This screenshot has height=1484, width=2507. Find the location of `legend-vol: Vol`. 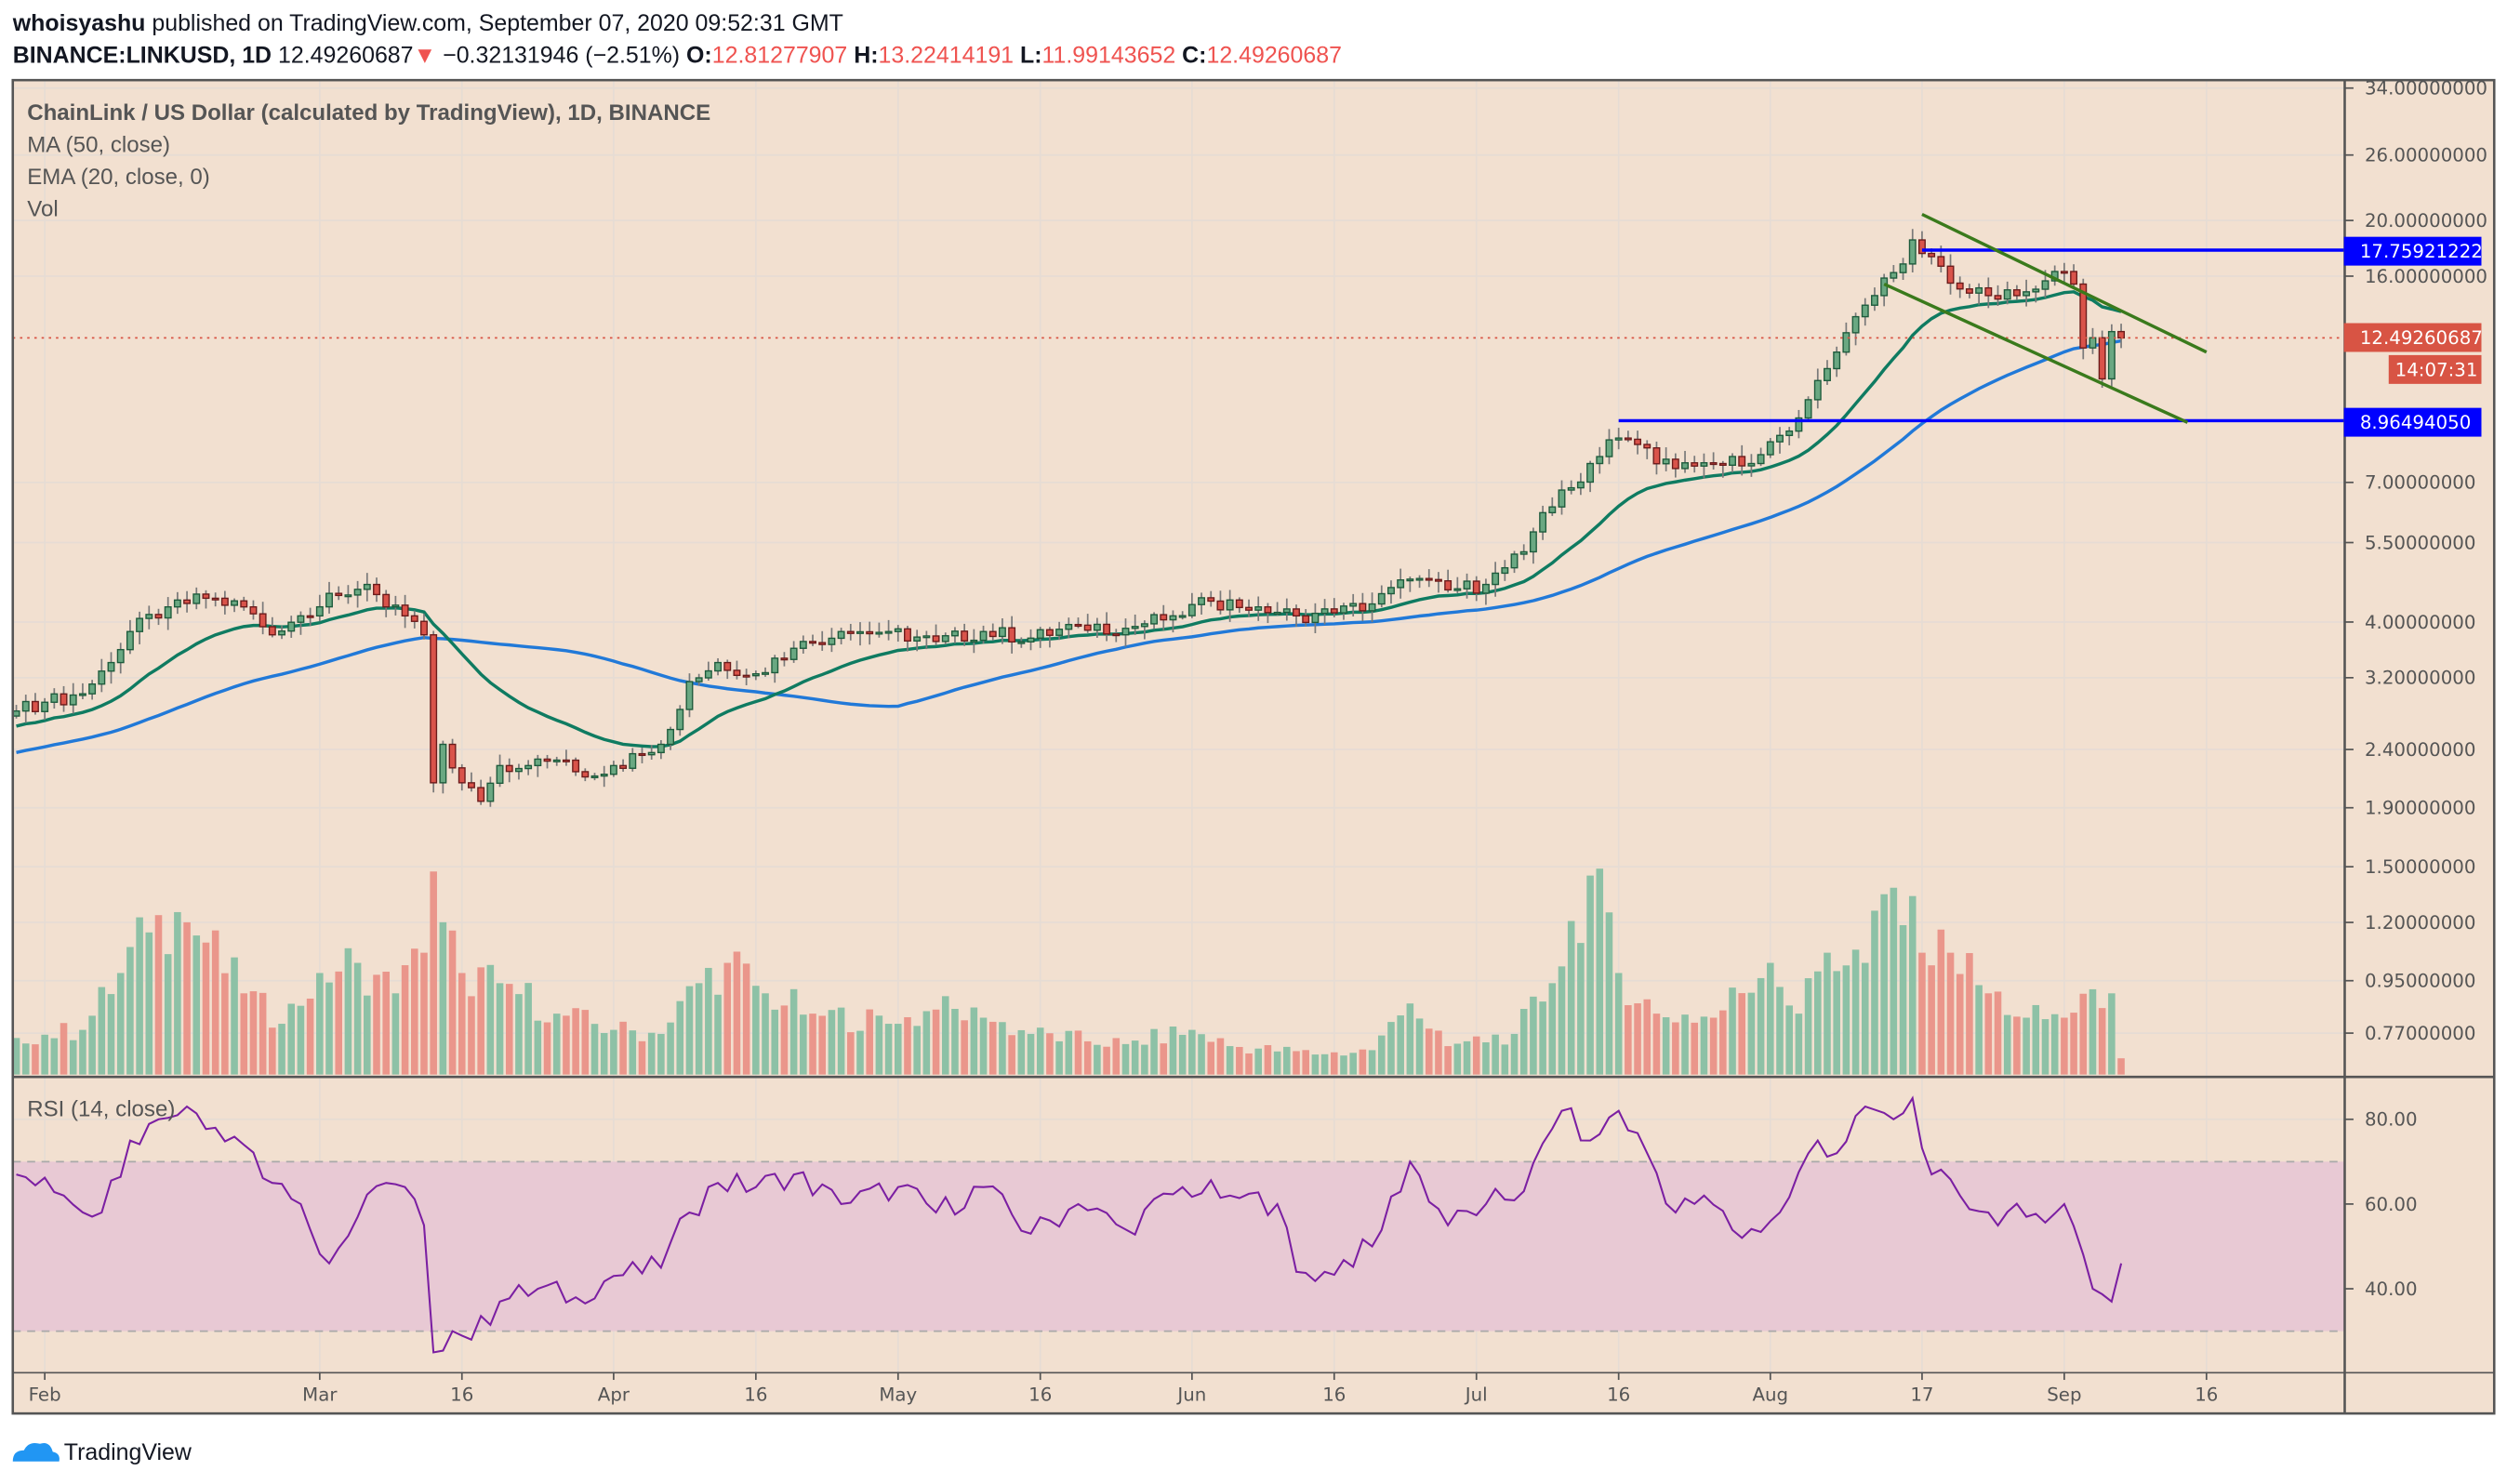

legend-vol: Vol is located at coordinates (42, 208).